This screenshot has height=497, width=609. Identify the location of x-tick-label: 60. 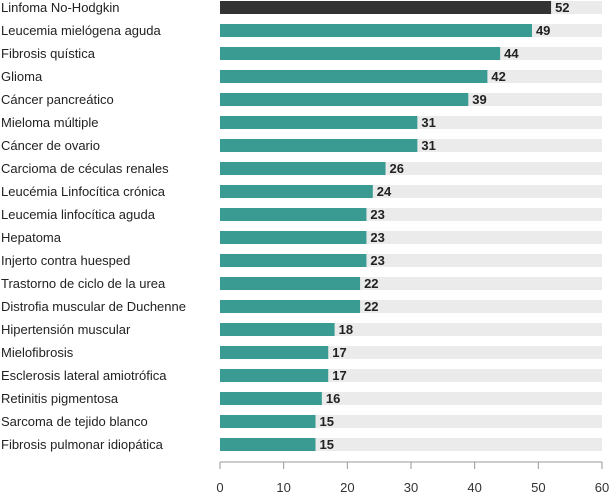
(602, 487).